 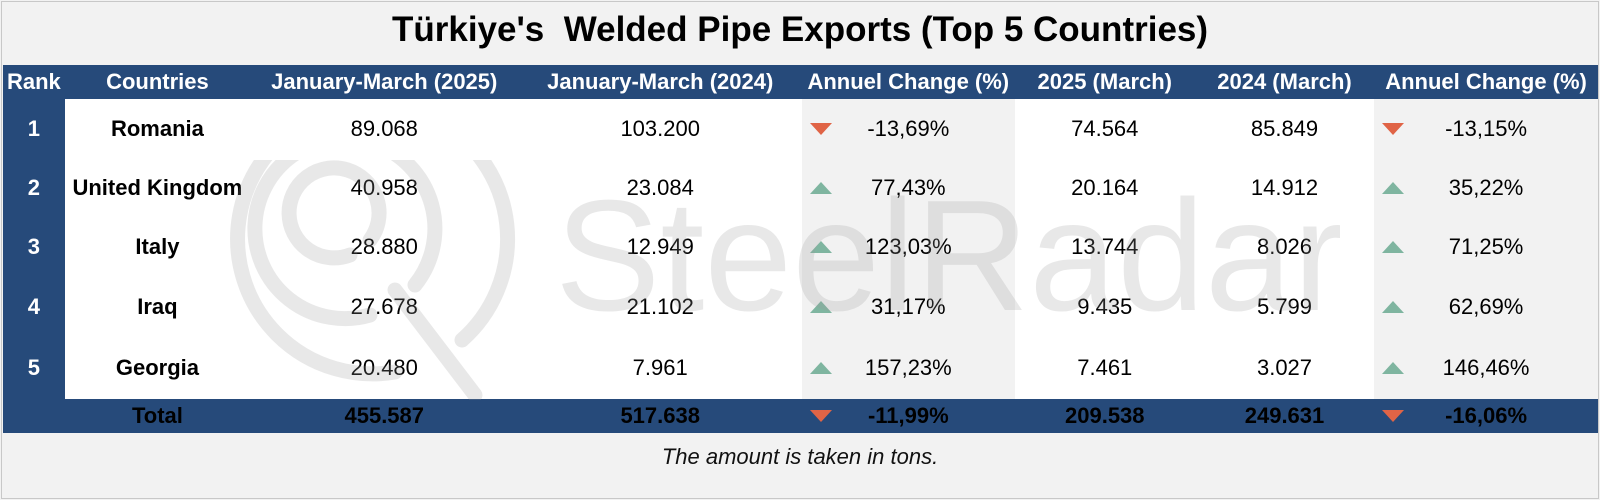 I want to click on q-change-cell: 123,03%, so click(x=908, y=247).